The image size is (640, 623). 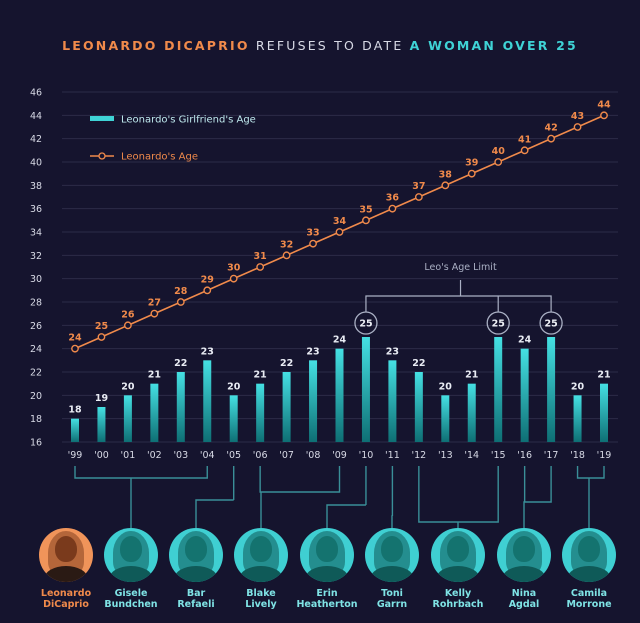 I want to click on x-tick-label: '06, so click(x=260, y=455).